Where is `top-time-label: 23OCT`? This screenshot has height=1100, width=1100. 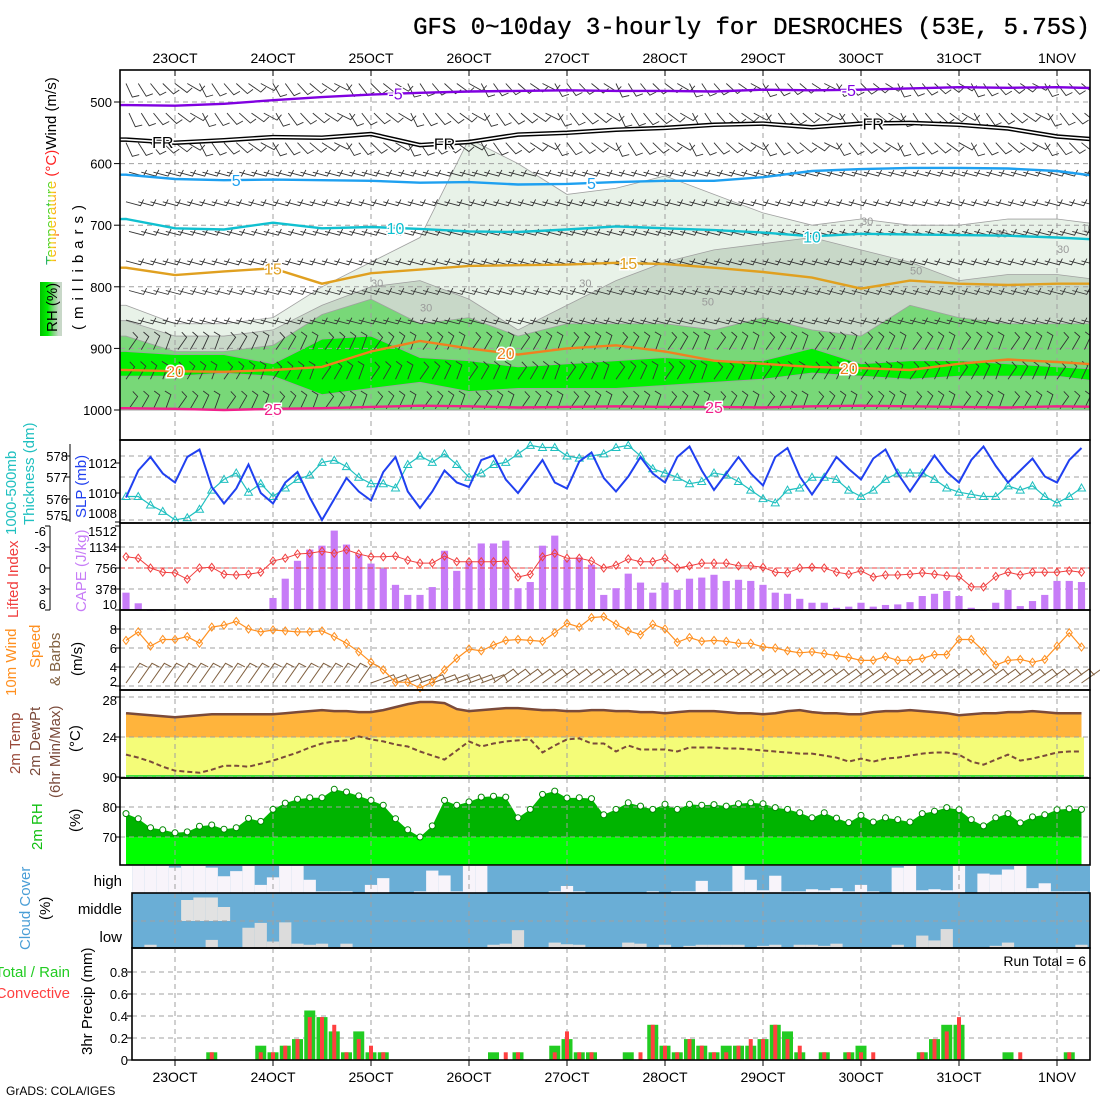 top-time-label: 23OCT is located at coordinates (175, 58).